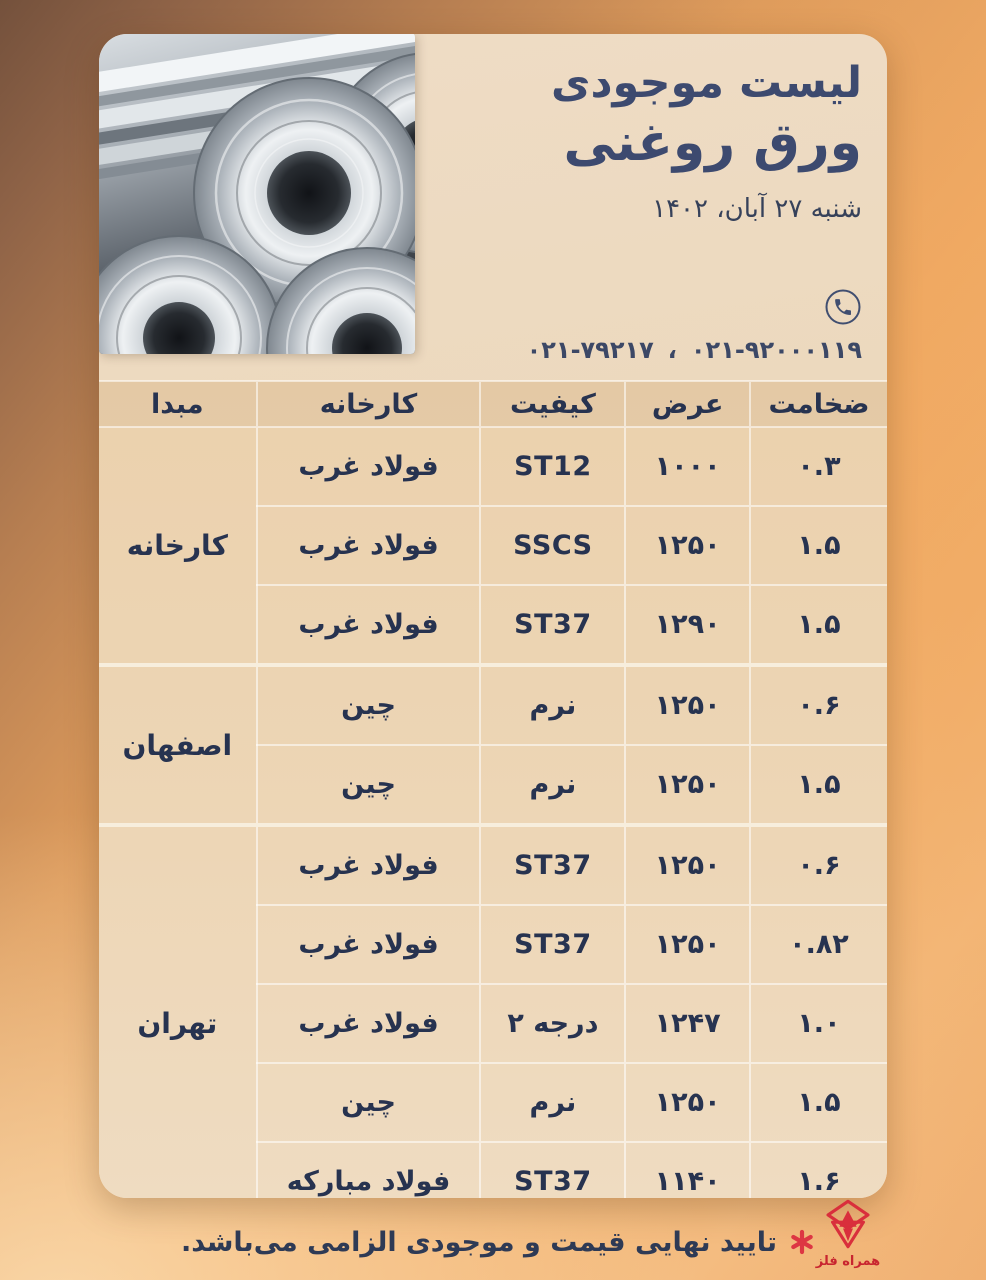 The width and height of the screenshot is (986, 1280). Describe the element at coordinates (694, 326) in the screenshot. I see `contact-block: ۰۲۱-۹۲۰۰۰۱۱۹ ، ۰۲۱-۷۹۲۱۷` at that location.